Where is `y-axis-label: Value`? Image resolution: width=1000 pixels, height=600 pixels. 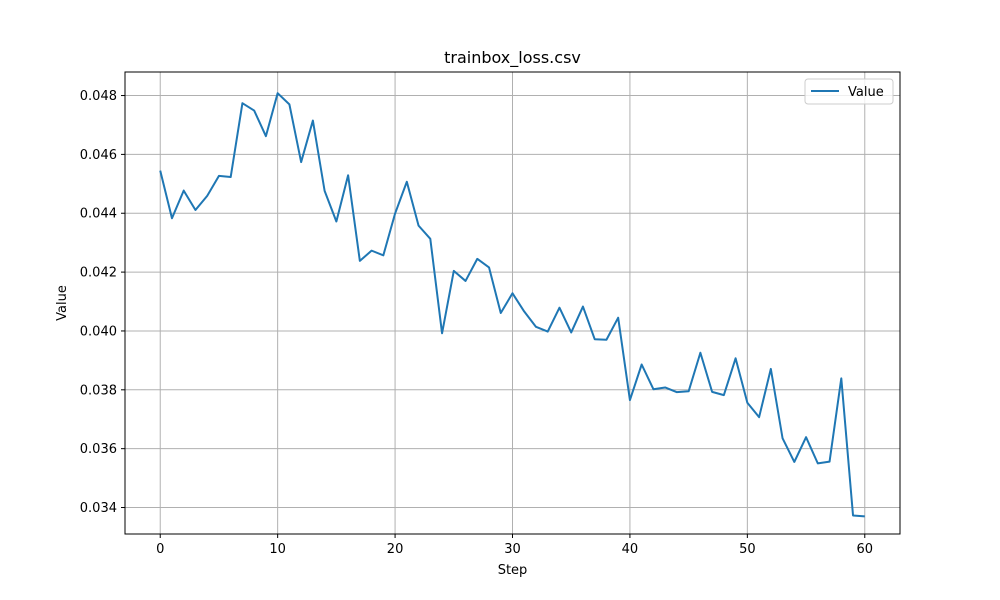 y-axis-label: Value is located at coordinates (62, 303).